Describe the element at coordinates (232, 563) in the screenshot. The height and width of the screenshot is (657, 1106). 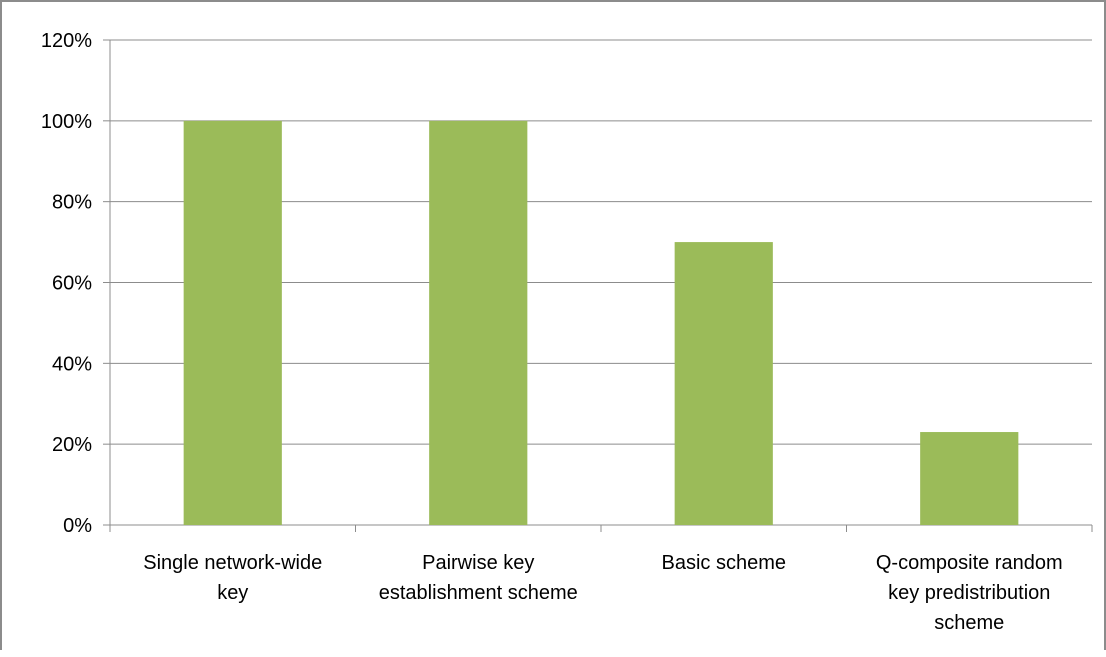
I see `x-category-label-line: Single network-wide` at that location.